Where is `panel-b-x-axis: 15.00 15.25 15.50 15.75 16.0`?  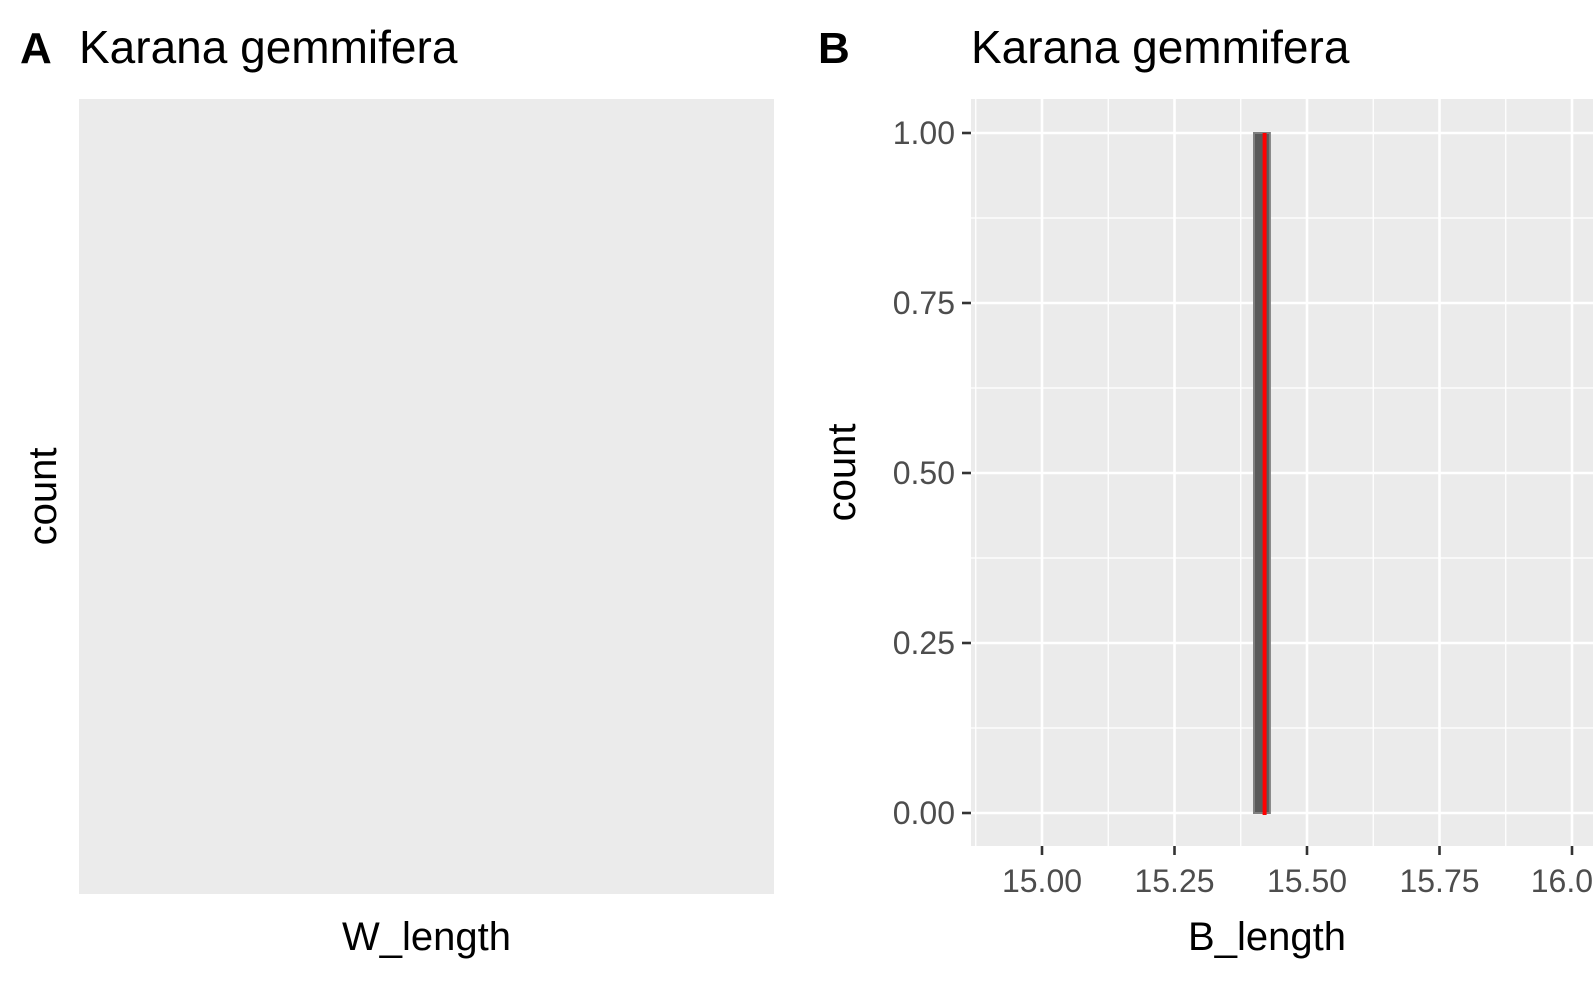
panel-b-x-axis: 15.00 15.25 15.50 15.75 16.0 is located at coordinates (1297, 872).